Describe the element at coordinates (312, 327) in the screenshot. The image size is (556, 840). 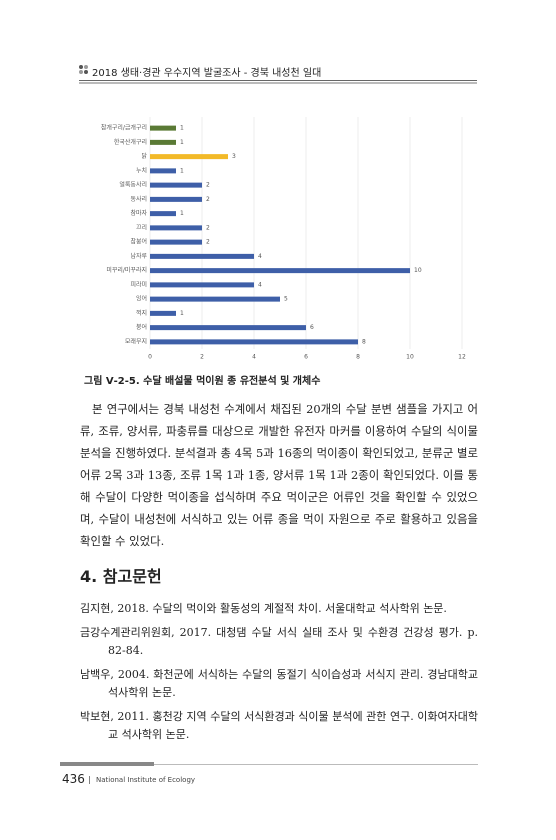
I see `value-label: 6` at that location.